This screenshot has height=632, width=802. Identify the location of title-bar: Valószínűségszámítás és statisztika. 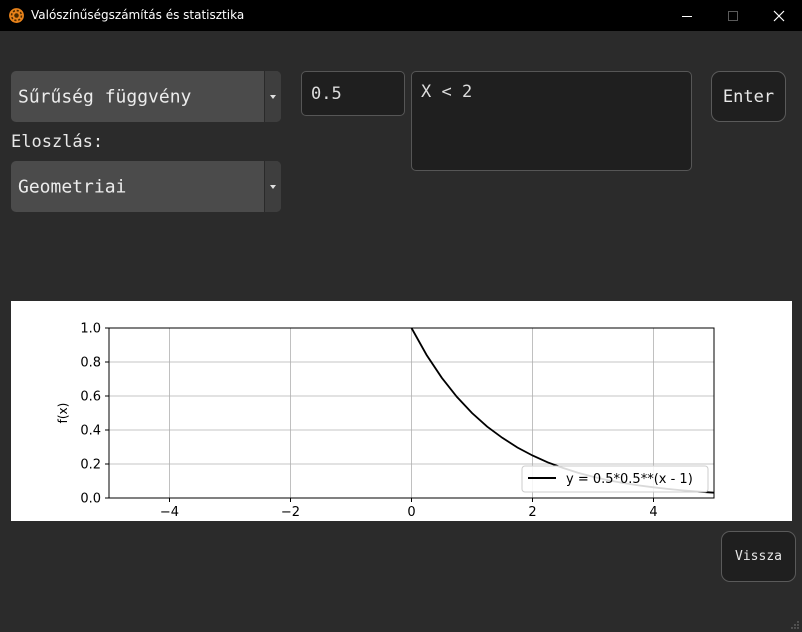
(401, 15).